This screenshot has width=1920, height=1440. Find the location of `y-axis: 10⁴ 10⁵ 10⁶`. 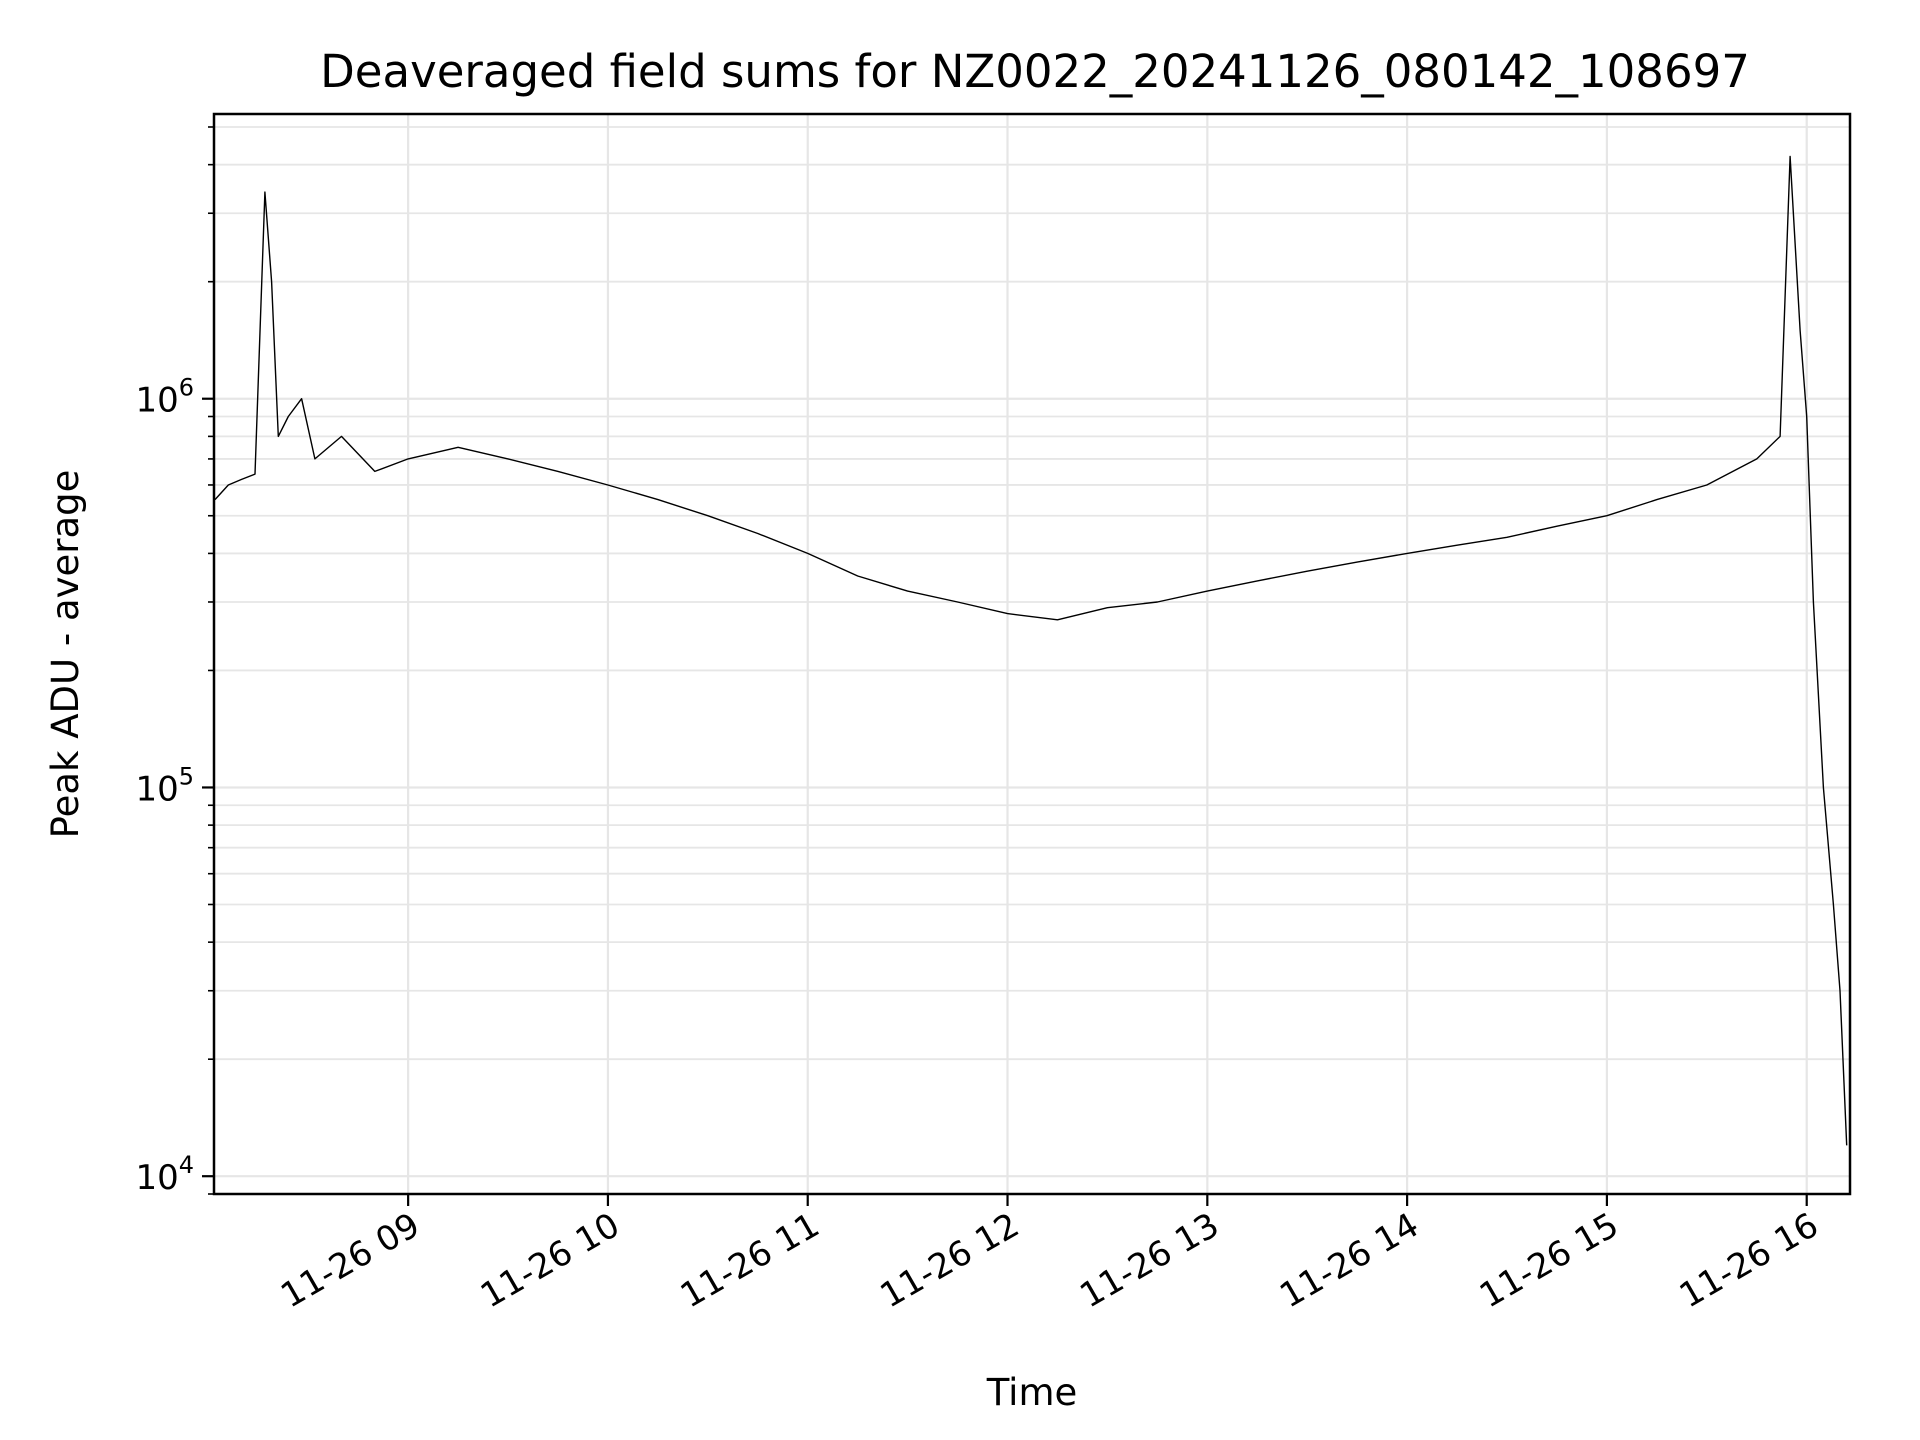

y-axis: 10⁴ 10⁵ 10⁶ is located at coordinates (174, 662).